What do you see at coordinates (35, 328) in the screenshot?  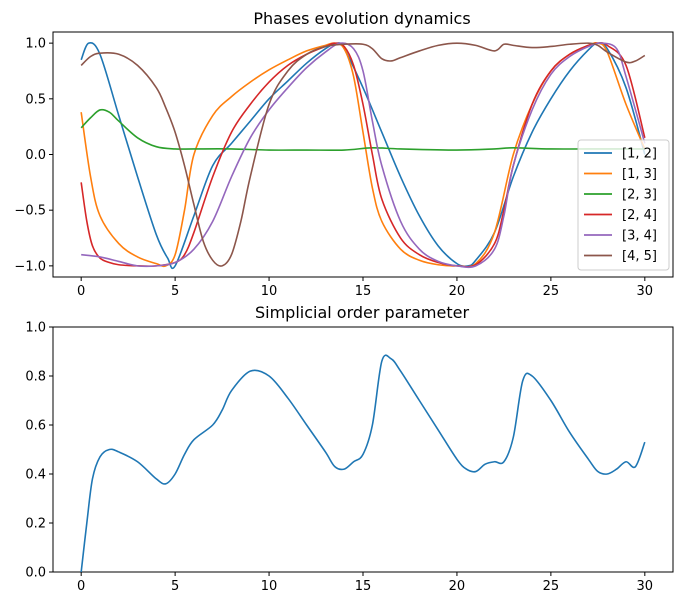 I see `order-parameter-ytick-label: 1.0` at bounding box center [35, 328].